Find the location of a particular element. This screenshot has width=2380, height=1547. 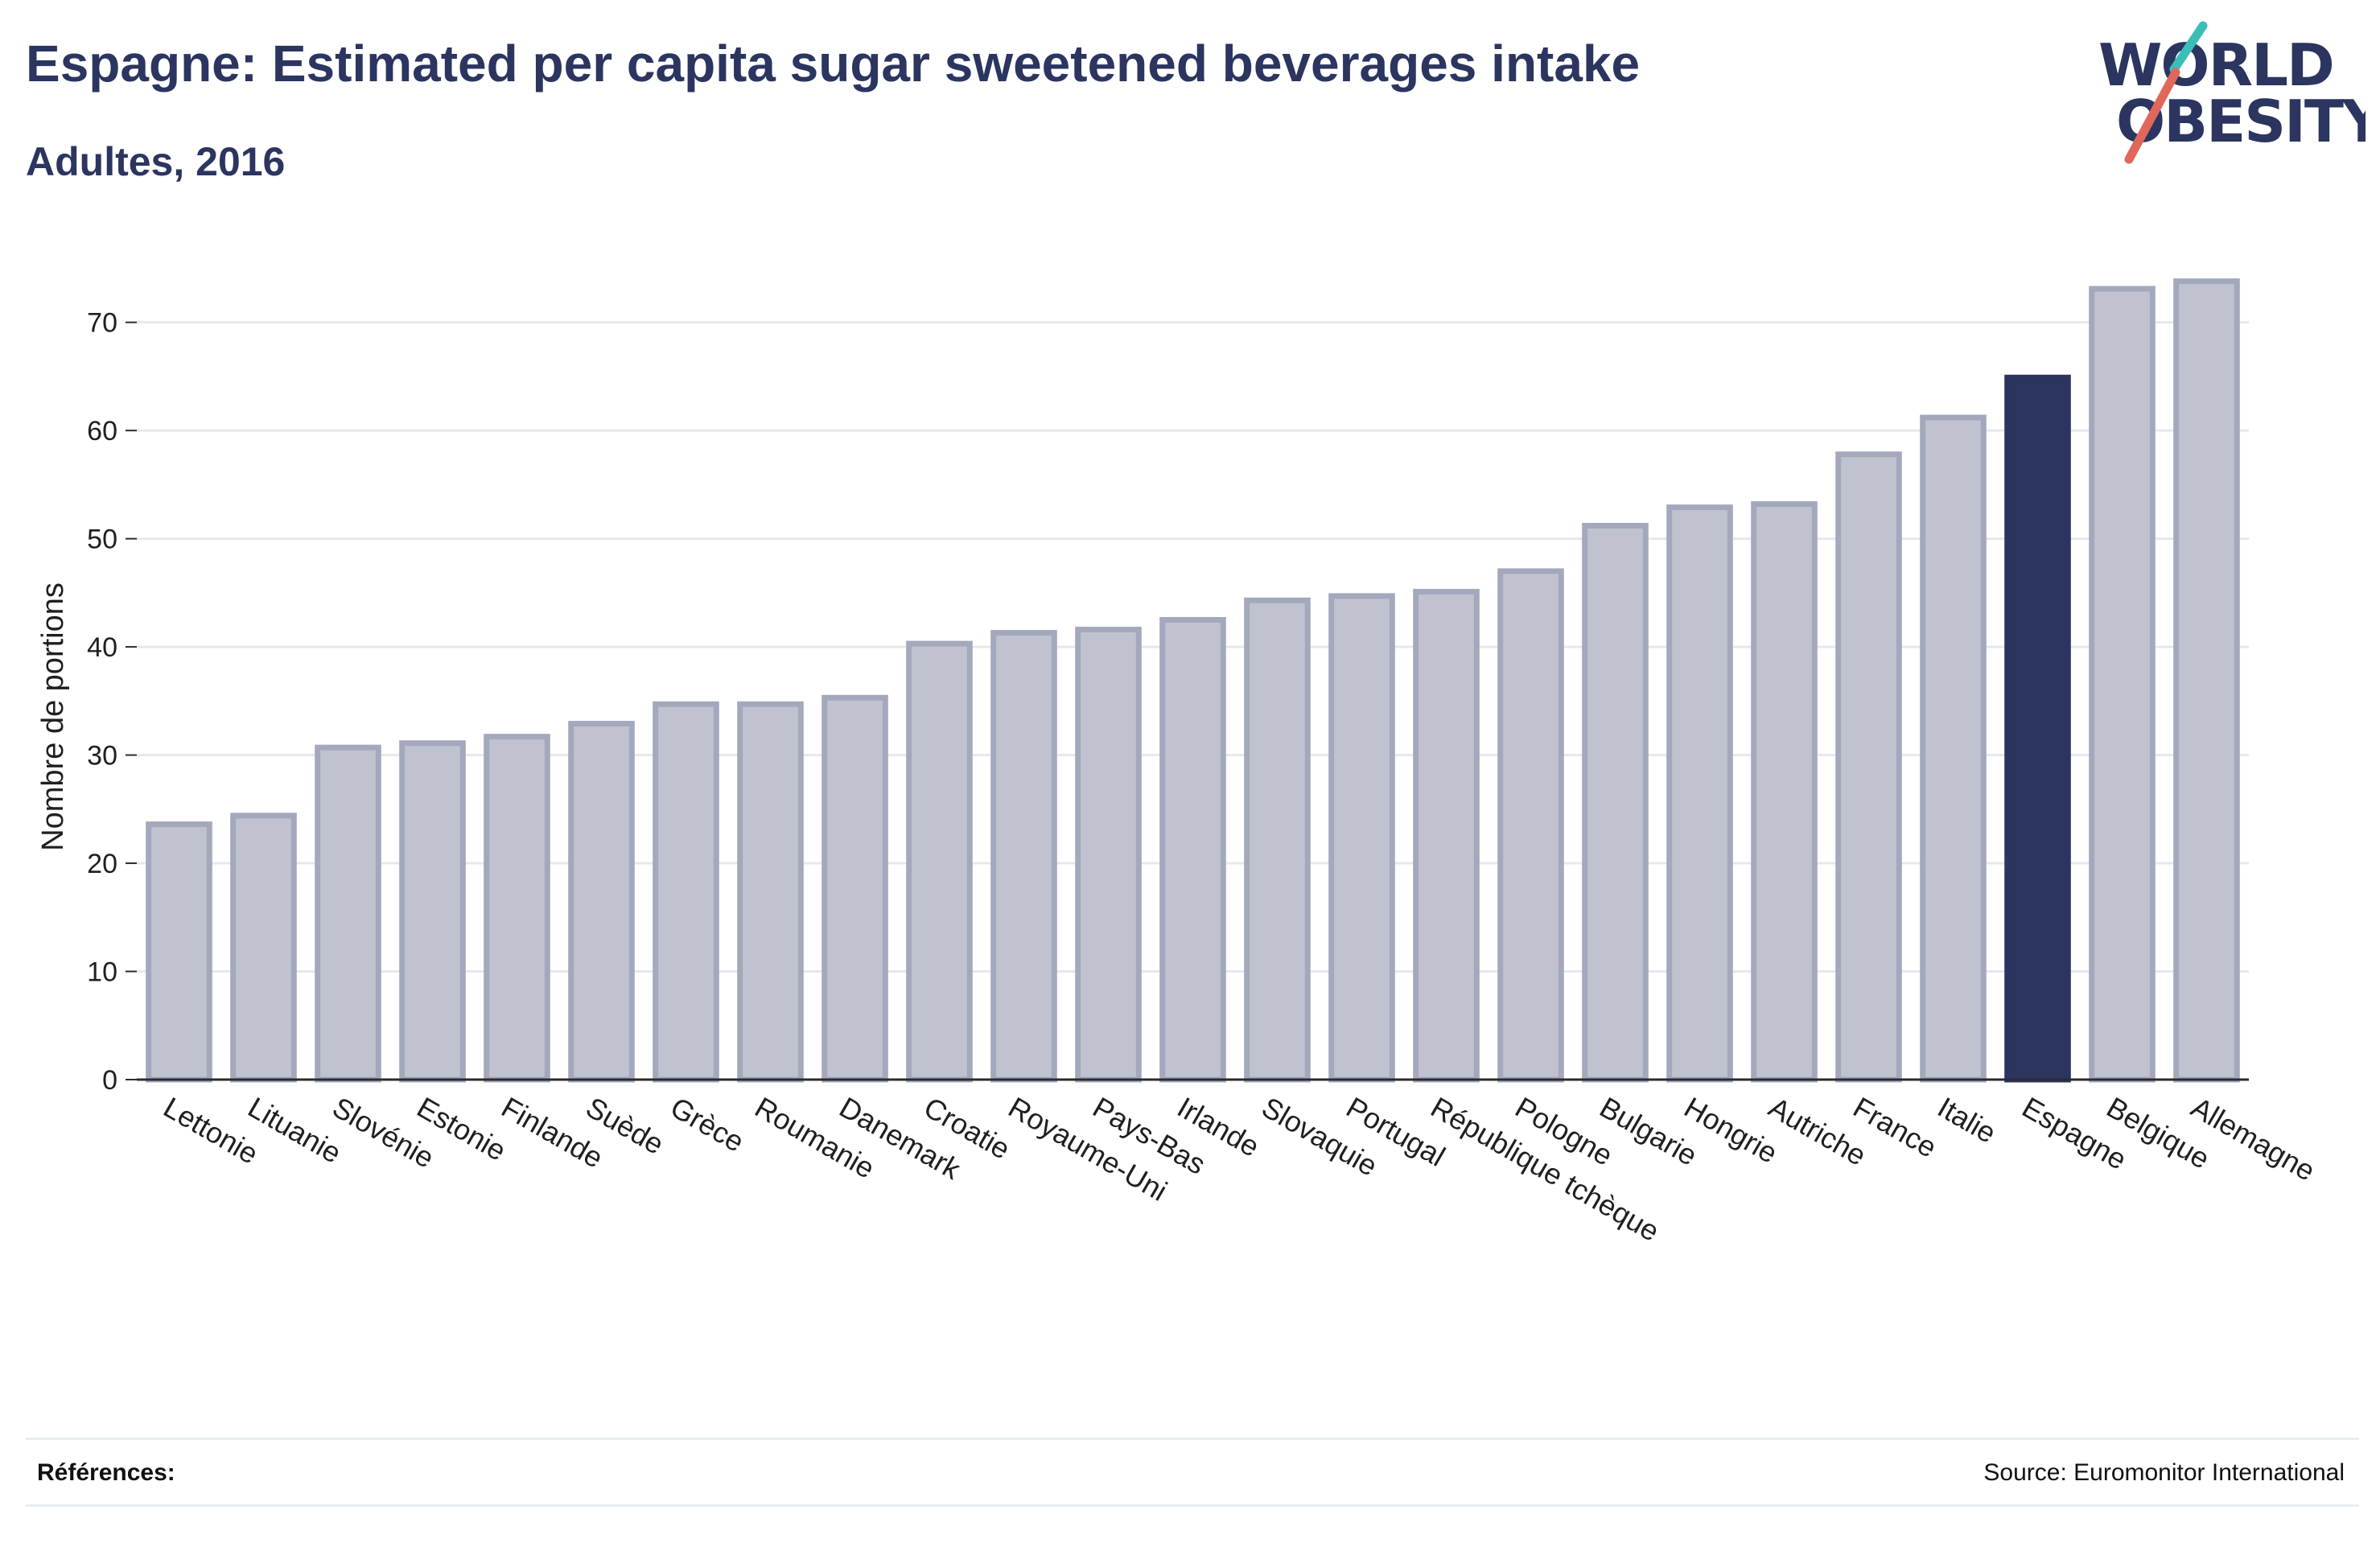

y-tick-label: 40 is located at coordinates (102, 647).